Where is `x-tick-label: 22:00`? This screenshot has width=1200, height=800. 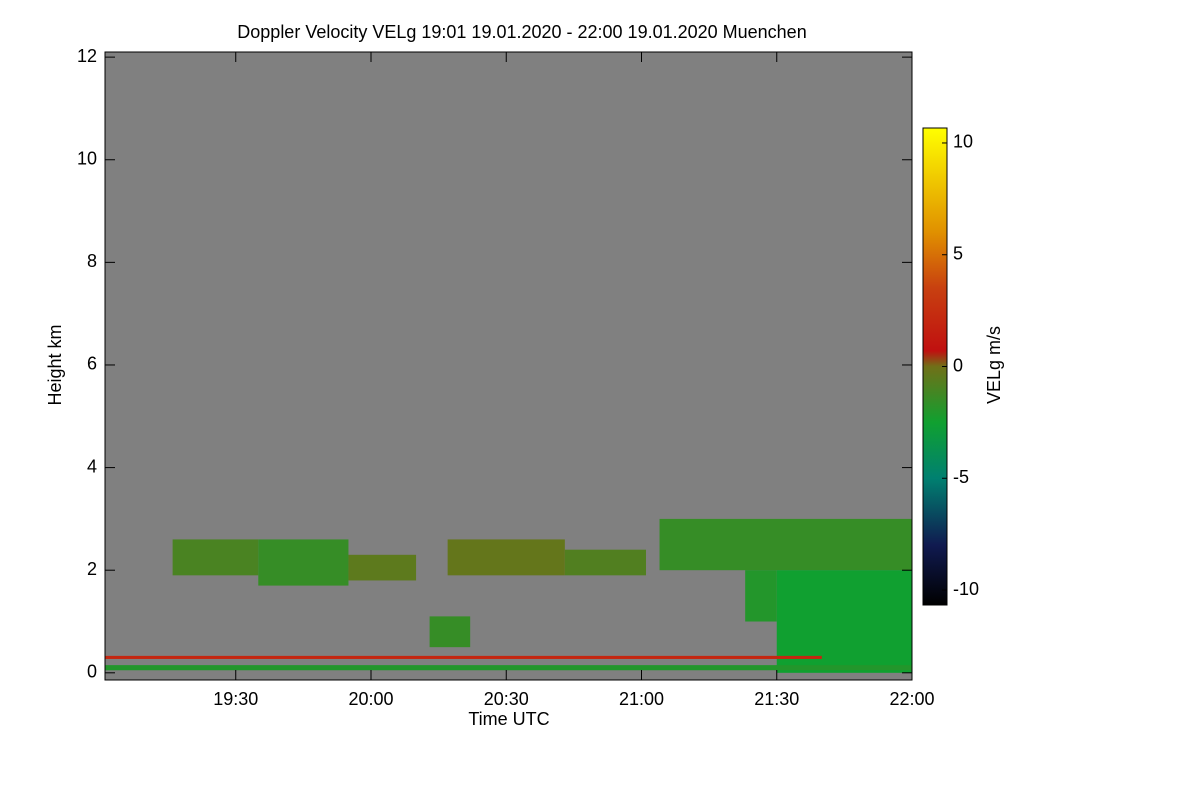
x-tick-label: 22:00 is located at coordinates (911, 699).